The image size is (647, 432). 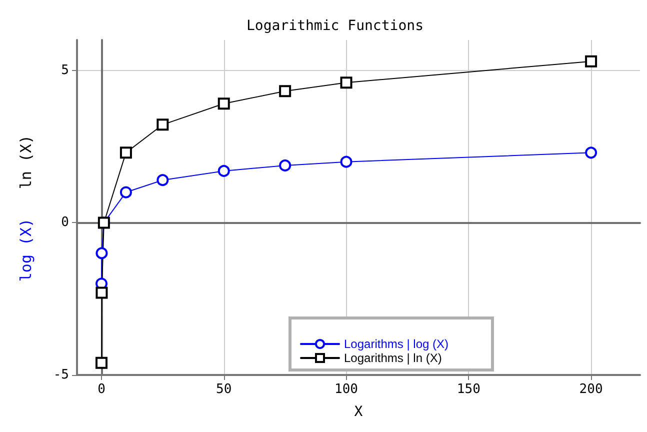 I want to click on x-tick-label: 200, so click(x=591, y=389).